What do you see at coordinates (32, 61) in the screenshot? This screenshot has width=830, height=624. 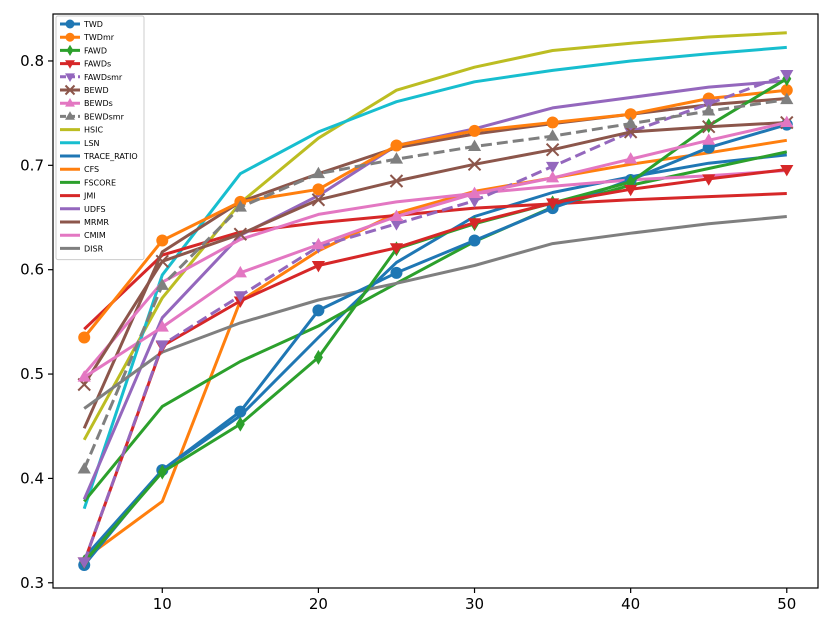 I see `y-tick-label: 0.8` at bounding box center [32, 61].